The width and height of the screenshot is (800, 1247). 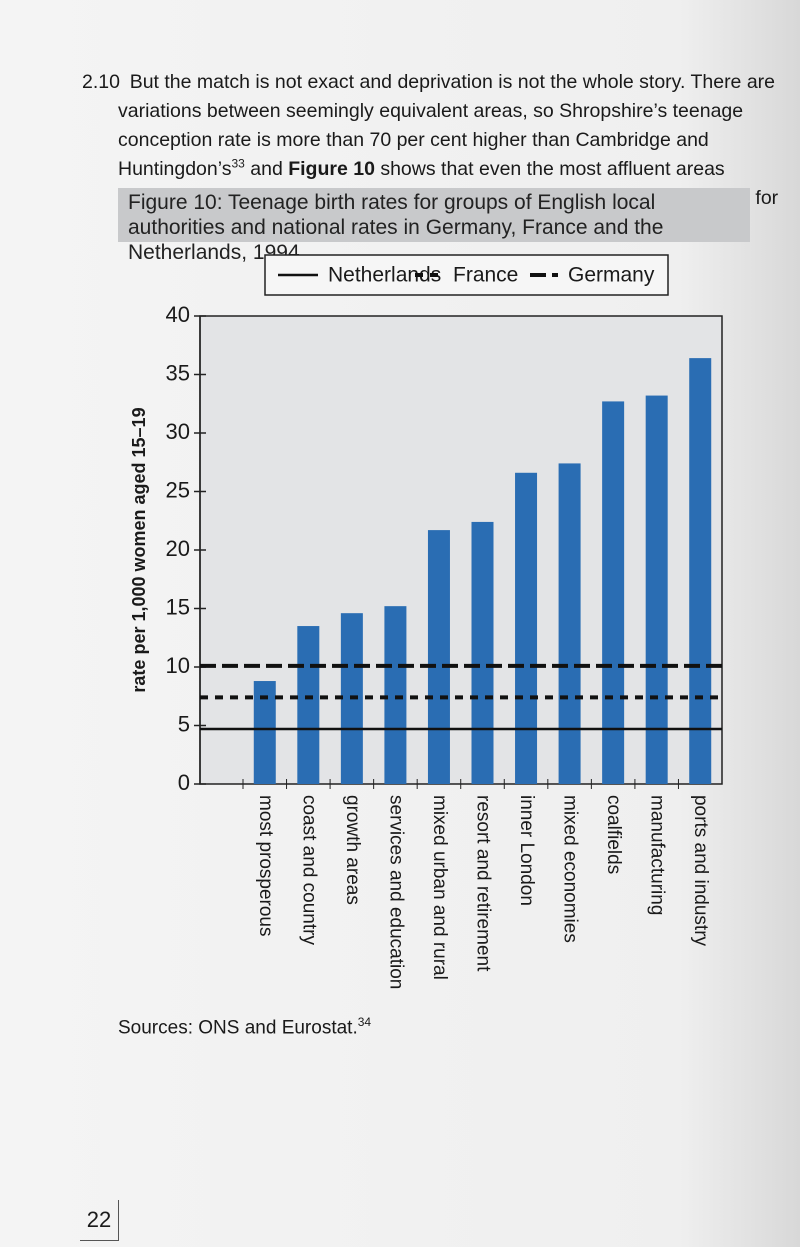 I want to click on x-tick-label: growth areas, so click(x=352, y=850).